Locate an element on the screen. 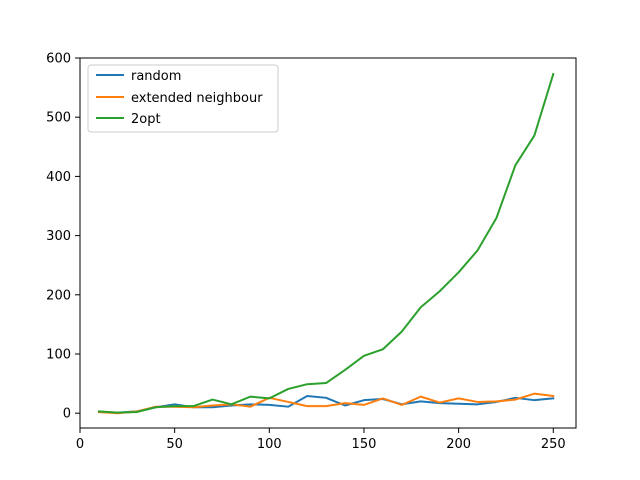  legend-label-extended-neighbour: extended neighbour is located at coordinates (197, 98).